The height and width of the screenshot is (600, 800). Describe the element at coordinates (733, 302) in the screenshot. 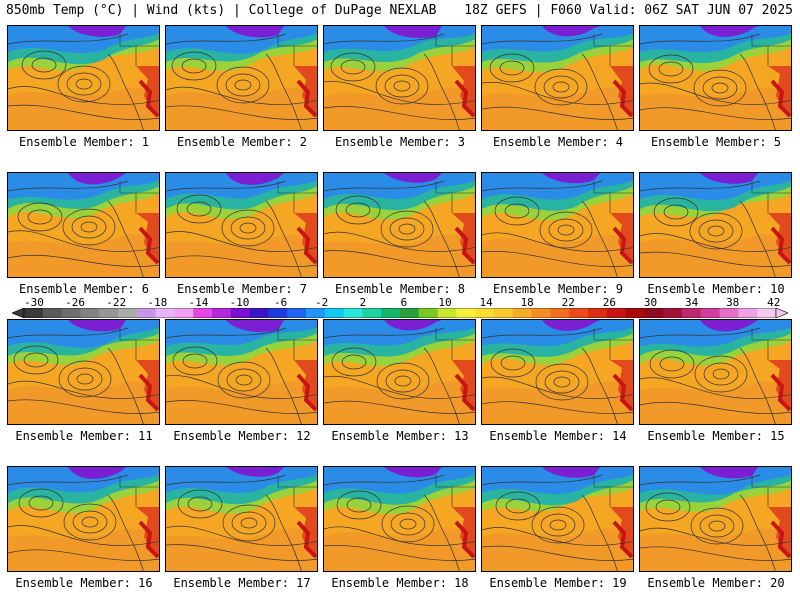

I see `colorbar-tick-label: 38` at that location.